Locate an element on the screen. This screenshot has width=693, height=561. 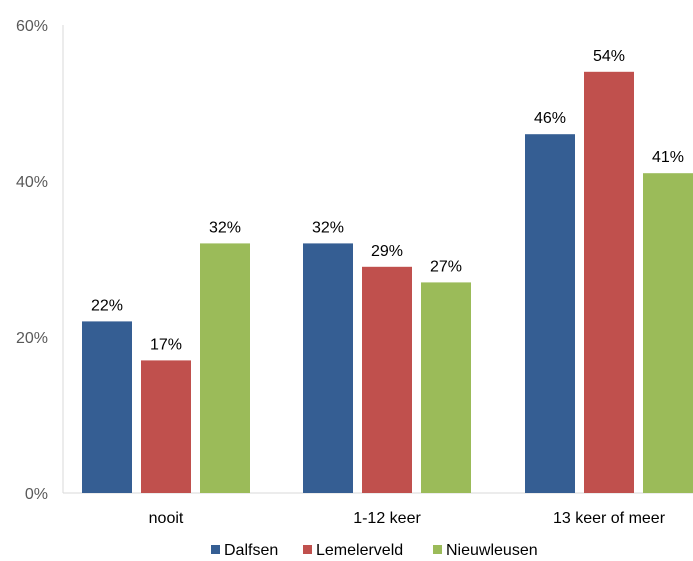
x-tick-label: 1-12 keer is located at coordinates (387, 518).